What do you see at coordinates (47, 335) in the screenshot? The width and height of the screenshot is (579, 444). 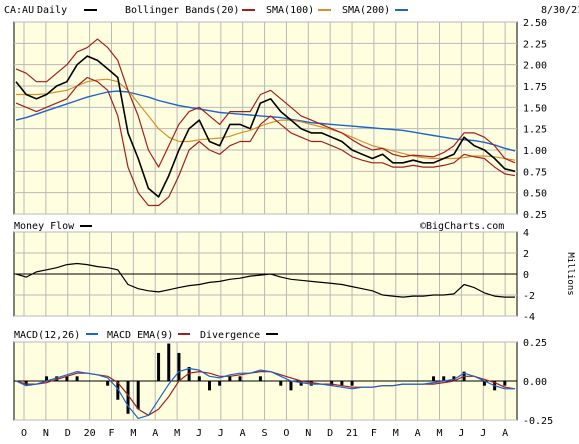 I see `macd-legend-label: MACD(12,26)` at bounding box center [47, 335].